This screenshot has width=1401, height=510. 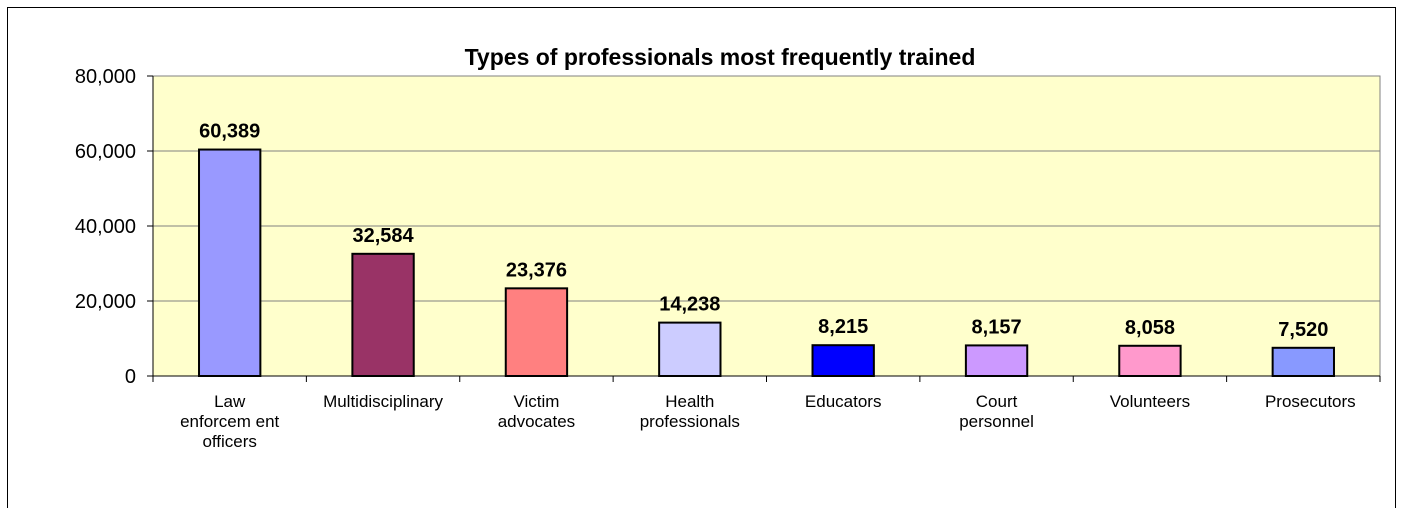 What do you see at coordinates (130, 377) in the screenshot?
I see `y-tick-label: 0` at bounding box center [130, 377].